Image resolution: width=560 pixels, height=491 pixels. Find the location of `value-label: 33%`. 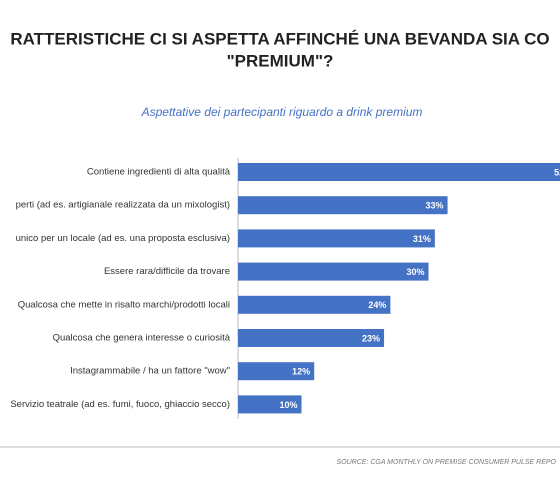

value-label: 33% is located at coordinates (435, 206).